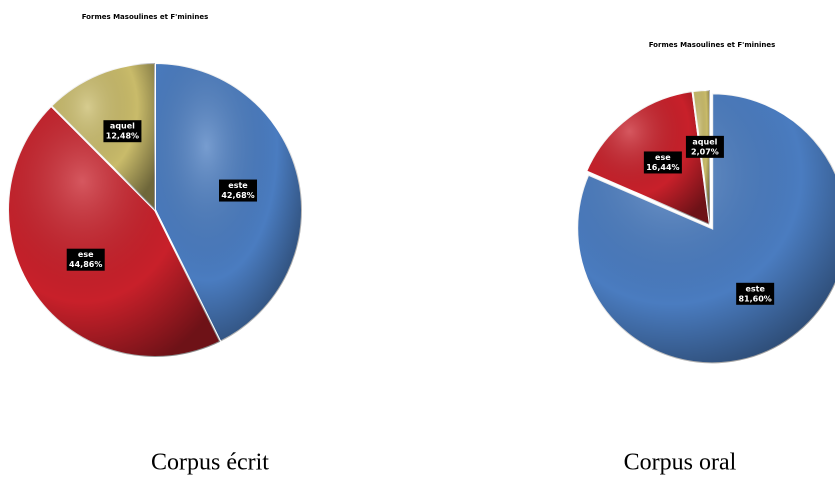  What do you see at coordinates (680, 463) in the screenshot?
I see `caption: Corpus oral` at bounding box center [680, 463].